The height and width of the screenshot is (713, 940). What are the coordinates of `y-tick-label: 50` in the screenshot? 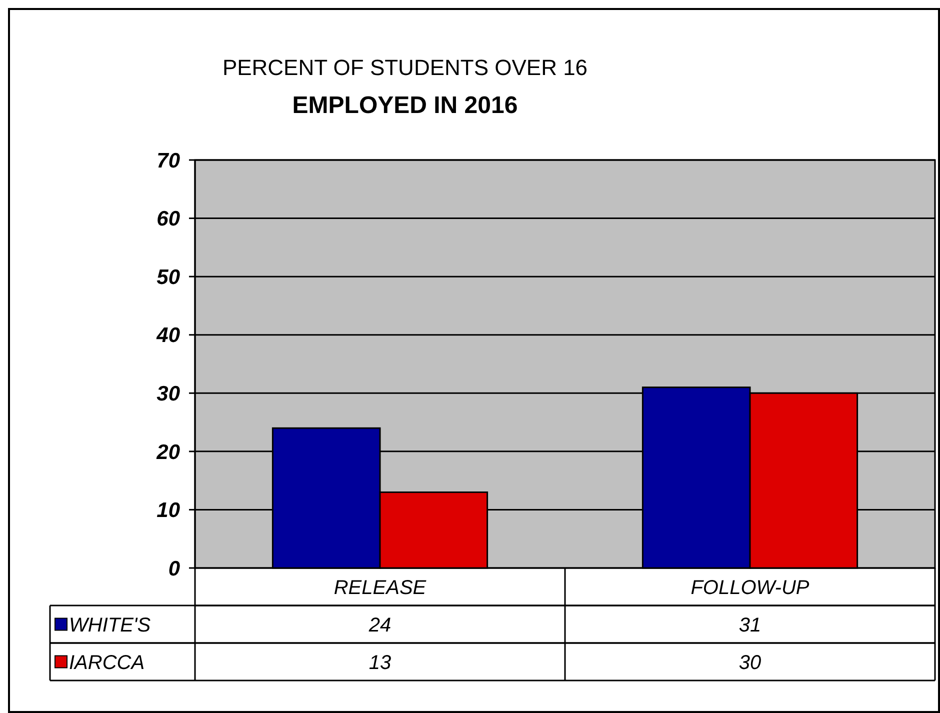 It's located at (168, 277).